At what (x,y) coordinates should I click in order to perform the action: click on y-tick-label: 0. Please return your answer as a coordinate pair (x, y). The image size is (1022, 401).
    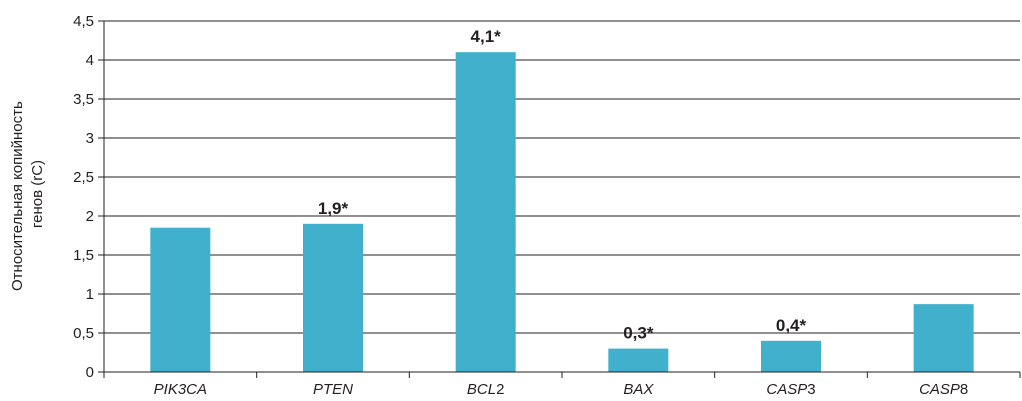
    Looking at the image, I should click on (90, 372).